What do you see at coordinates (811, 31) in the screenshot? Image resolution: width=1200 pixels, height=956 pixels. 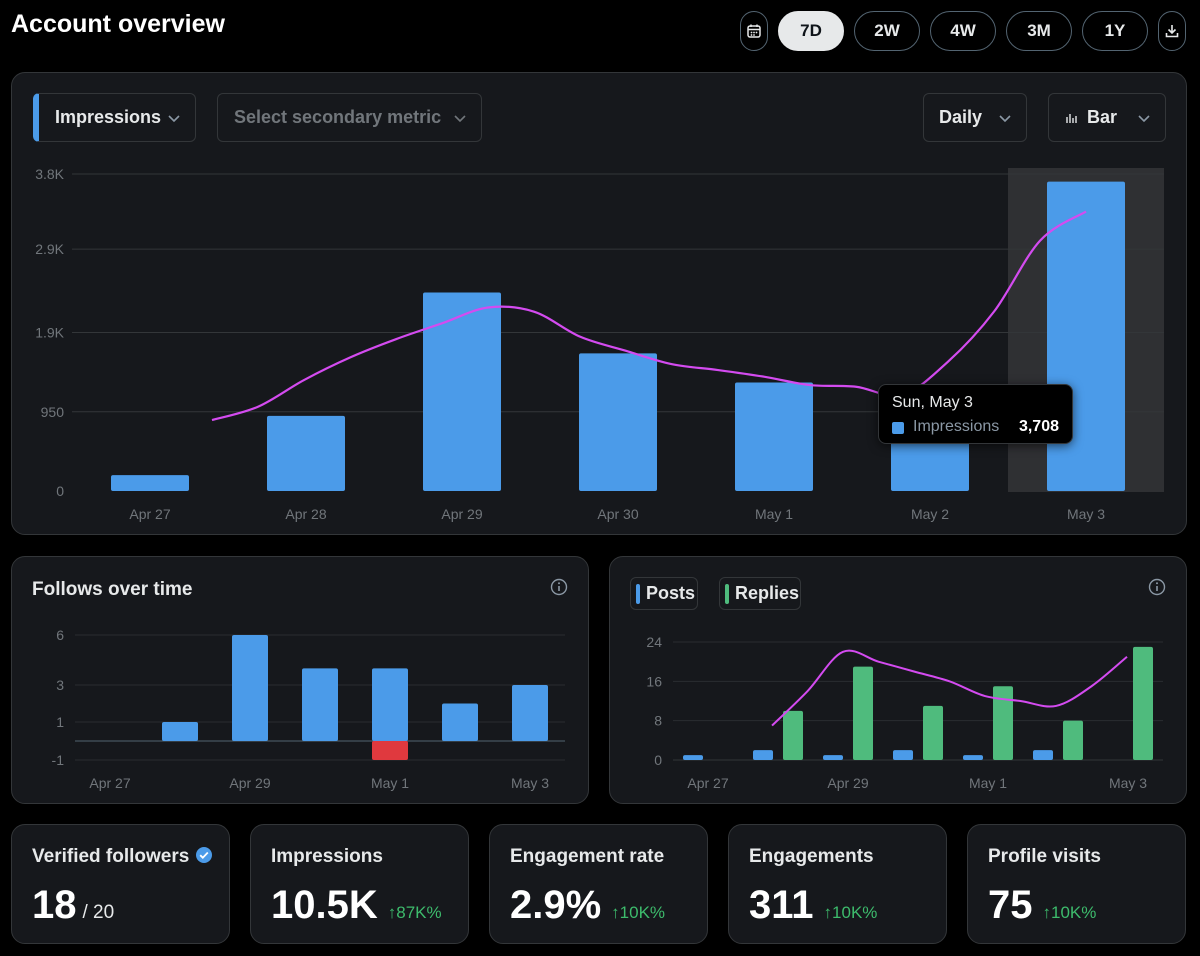 I see `range-7d-button: 7D` at bounding box center [811, 31].